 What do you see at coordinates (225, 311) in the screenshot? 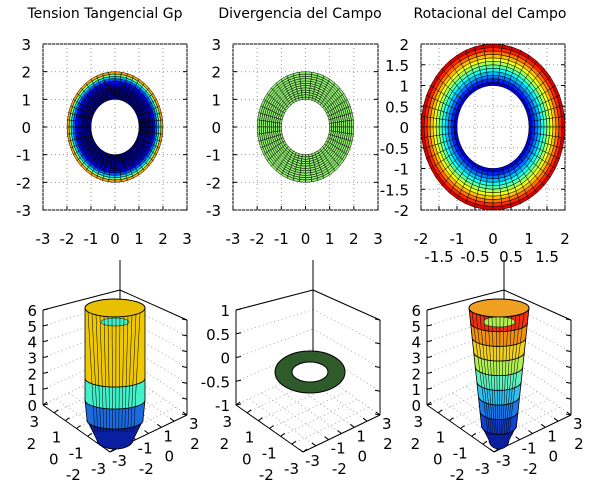
I see `z-tick-label: 1` at bounding box center [225, 311].